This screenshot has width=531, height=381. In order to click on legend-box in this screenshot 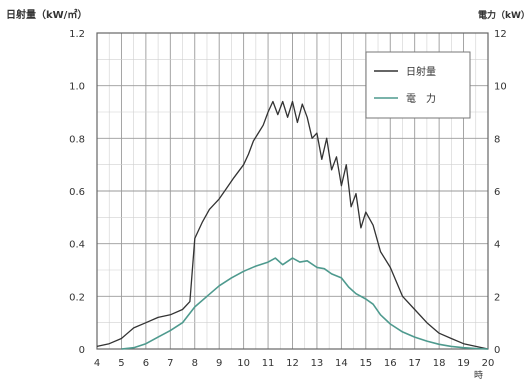, I will do `click(418, 85)`.